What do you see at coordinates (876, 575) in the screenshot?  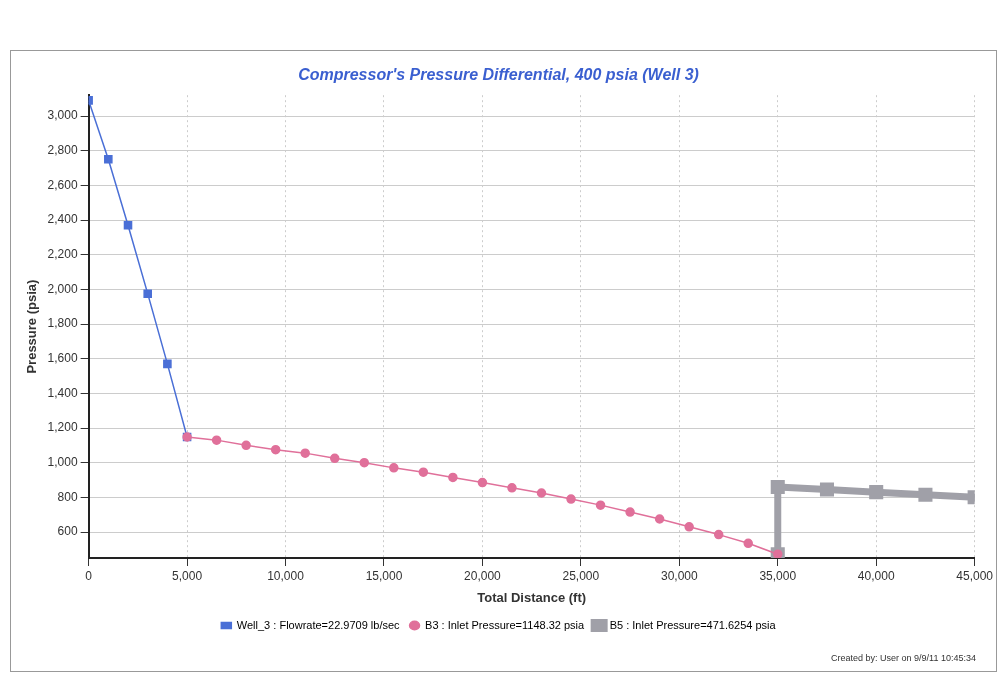 I see `x-tick-label: 40,000` at bounding box center [876, 575].